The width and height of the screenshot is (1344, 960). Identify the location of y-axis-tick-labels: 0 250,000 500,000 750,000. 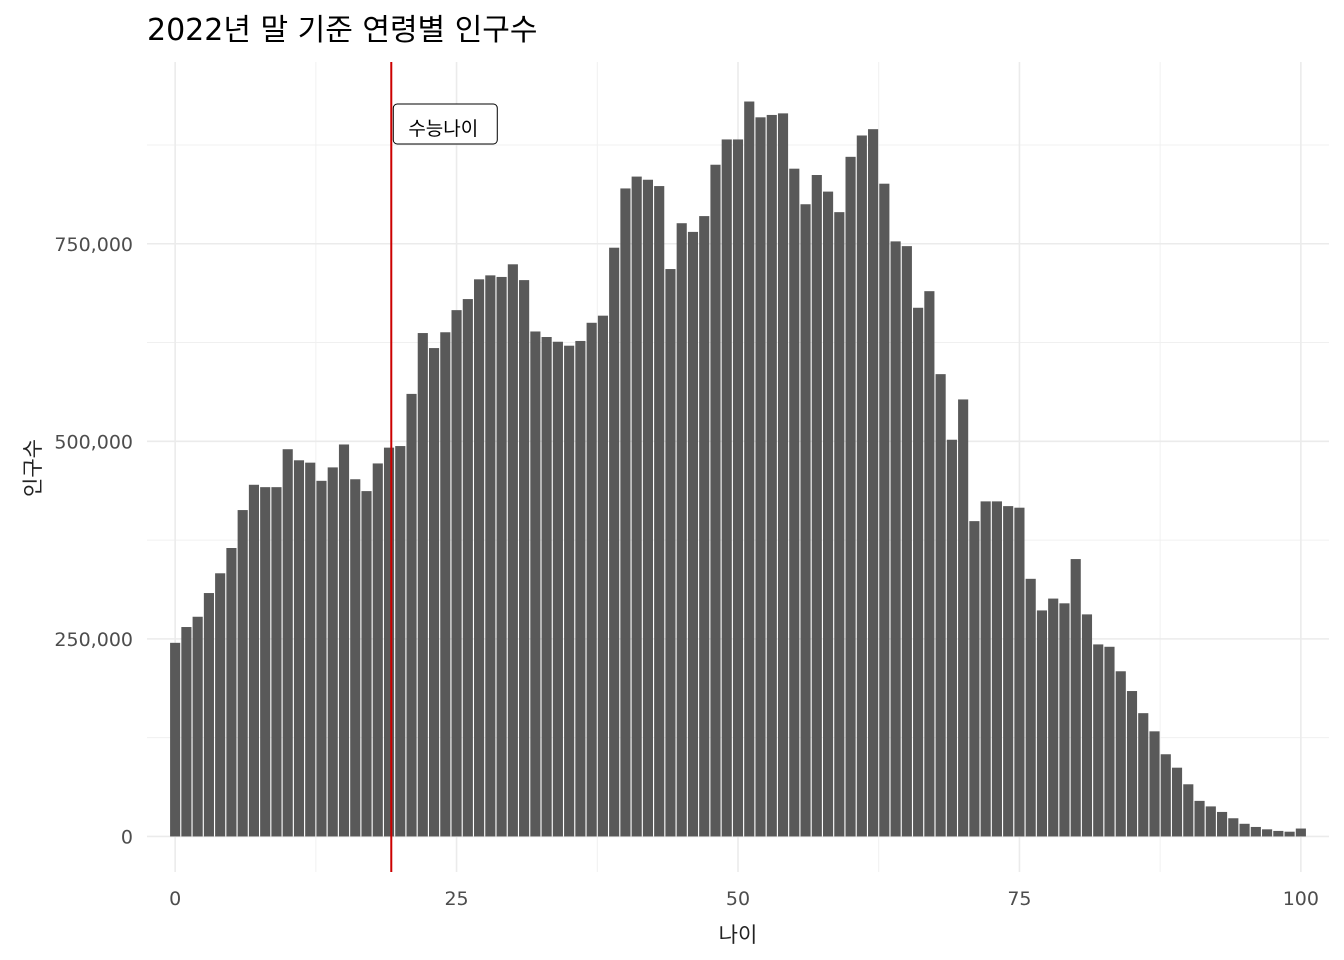
(93, 541).